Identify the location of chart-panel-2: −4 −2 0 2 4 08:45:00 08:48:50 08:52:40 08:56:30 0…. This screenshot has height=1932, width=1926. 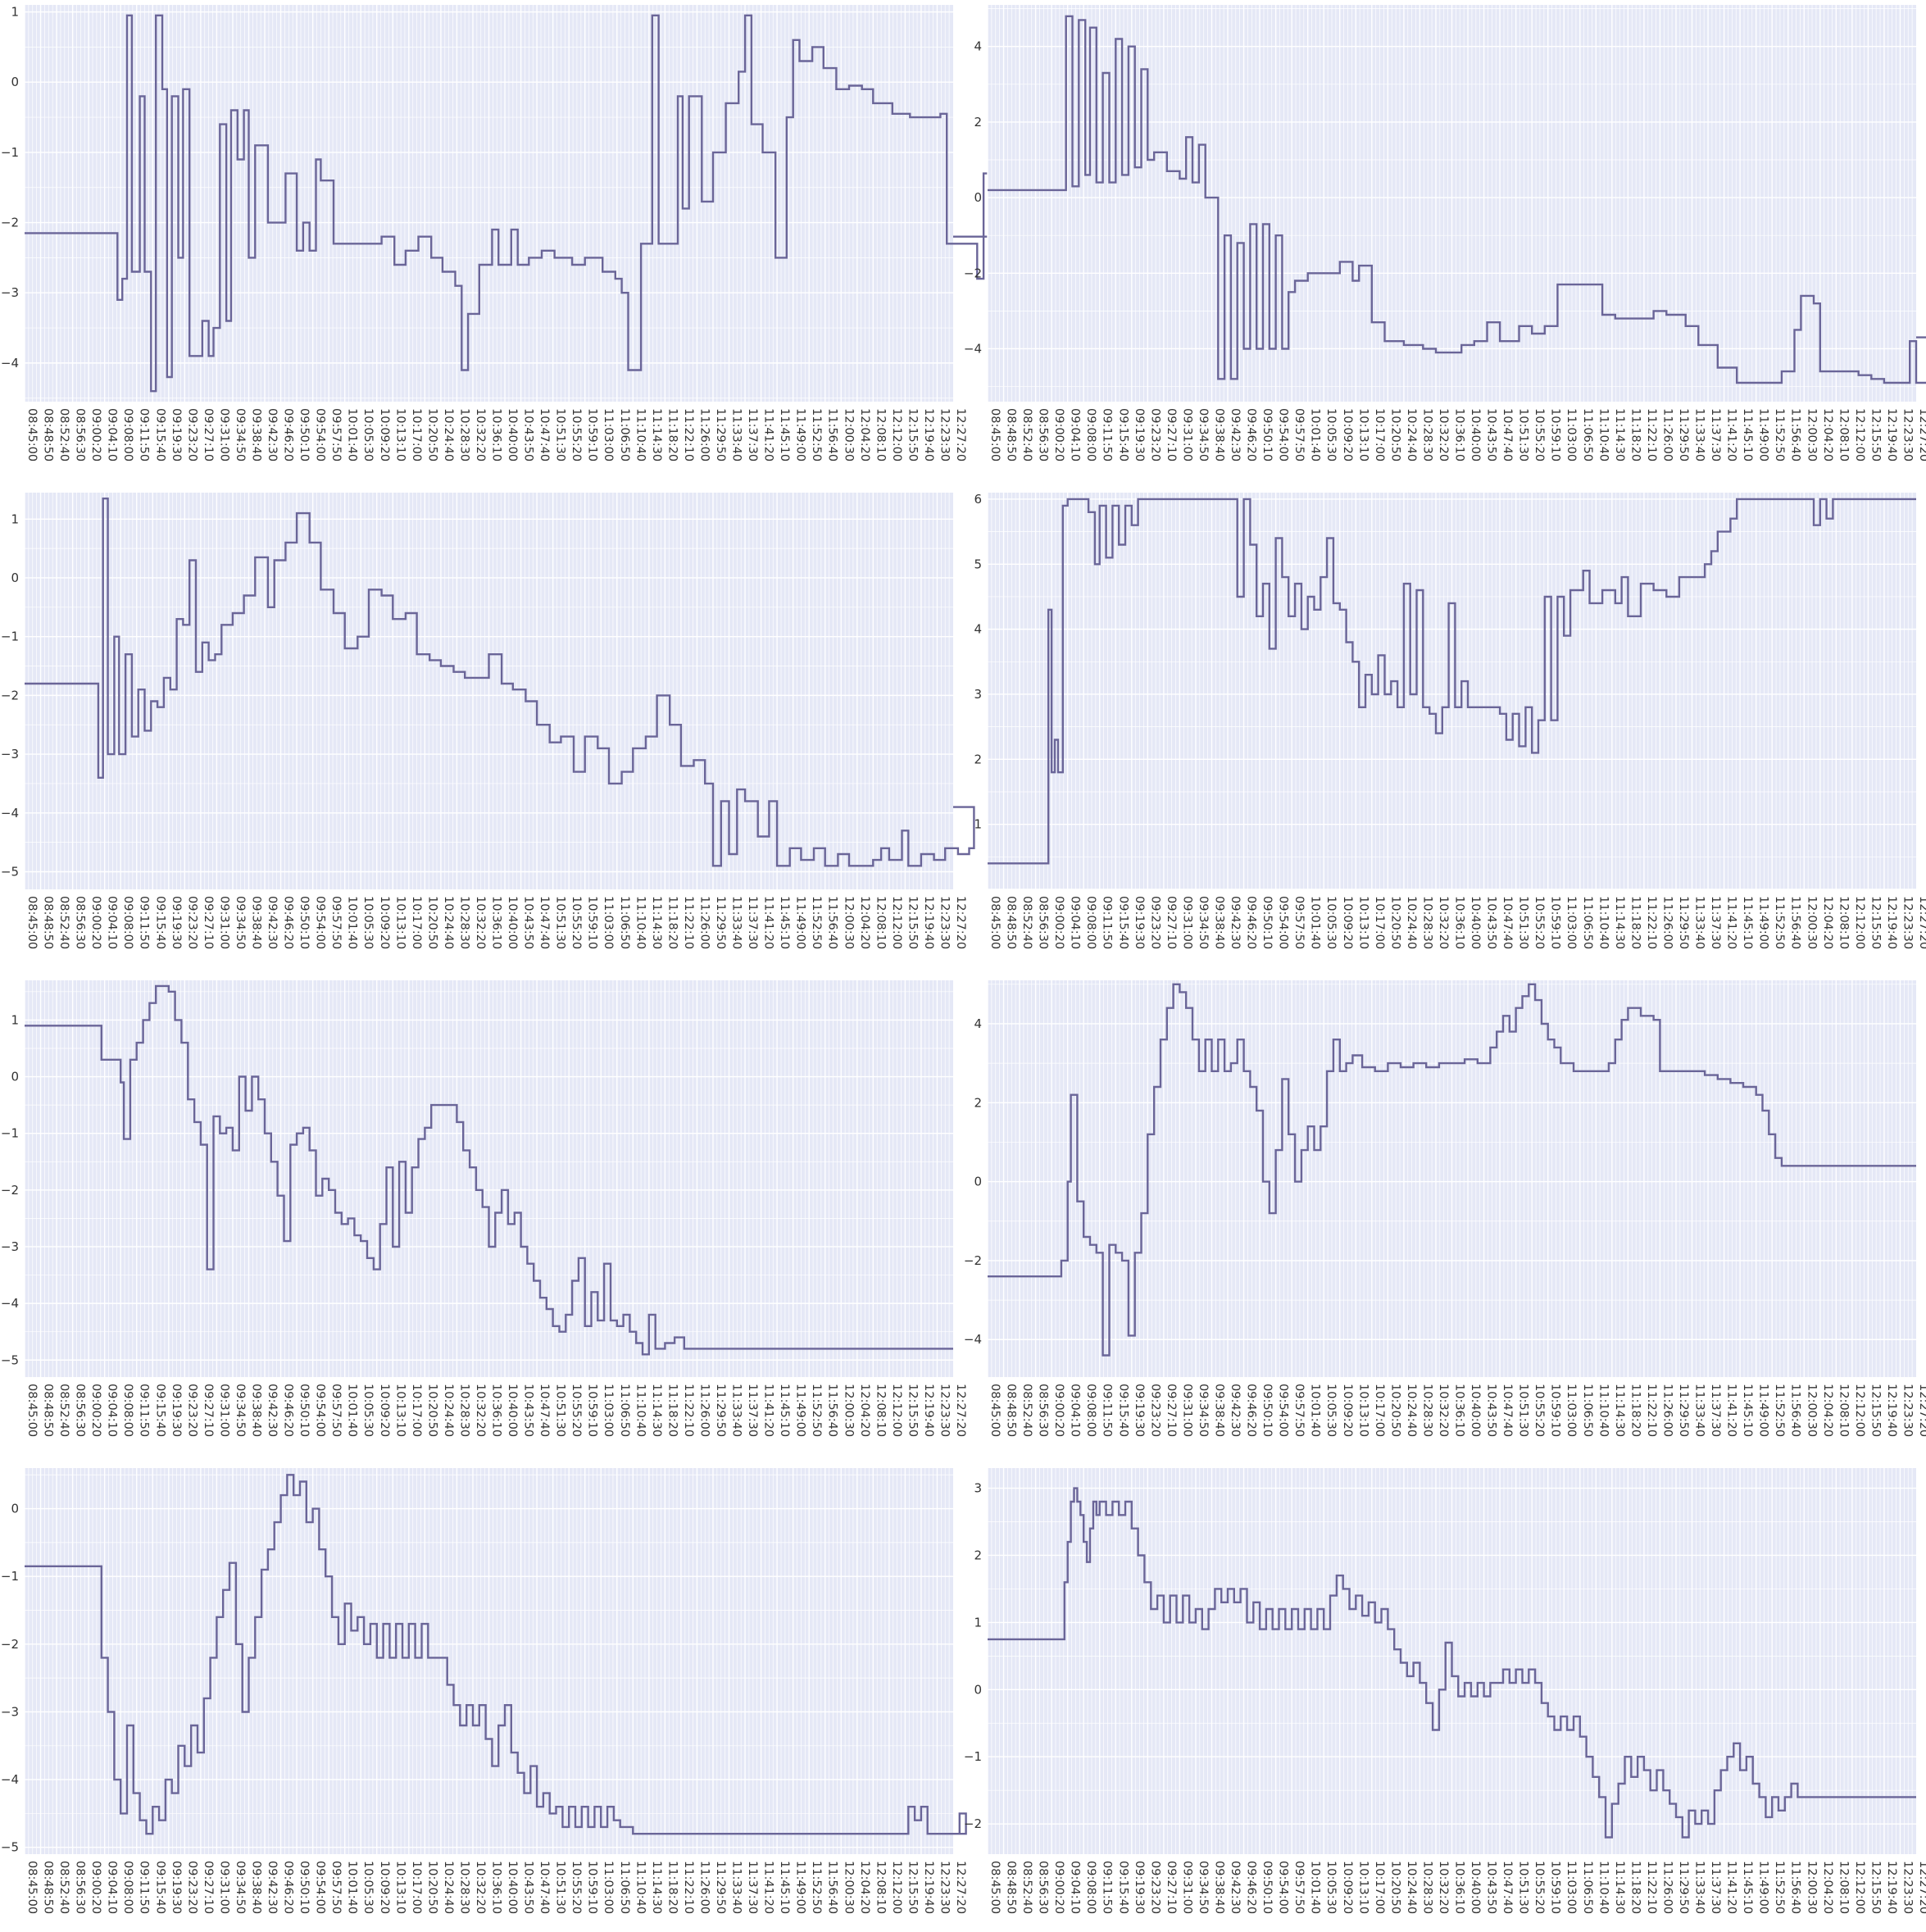
(1444, 240).